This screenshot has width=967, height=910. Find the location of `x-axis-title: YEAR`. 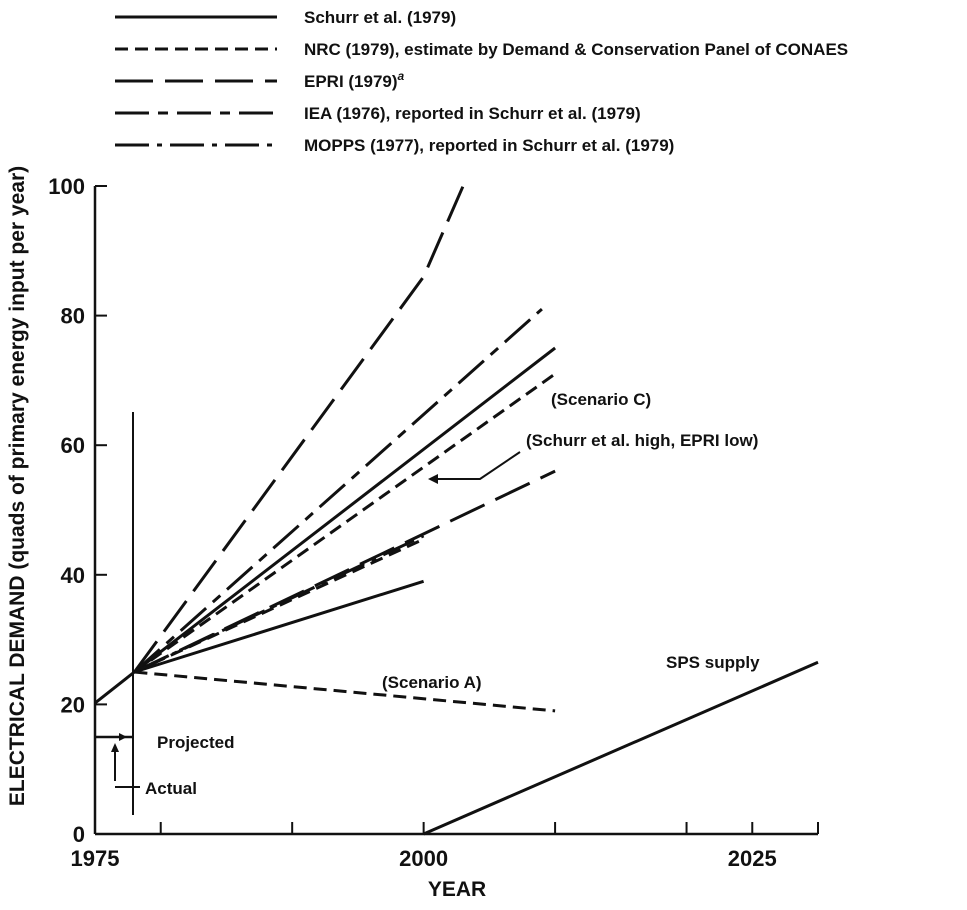

x-axis-title: YEAR is located at coordinates (457, 889).